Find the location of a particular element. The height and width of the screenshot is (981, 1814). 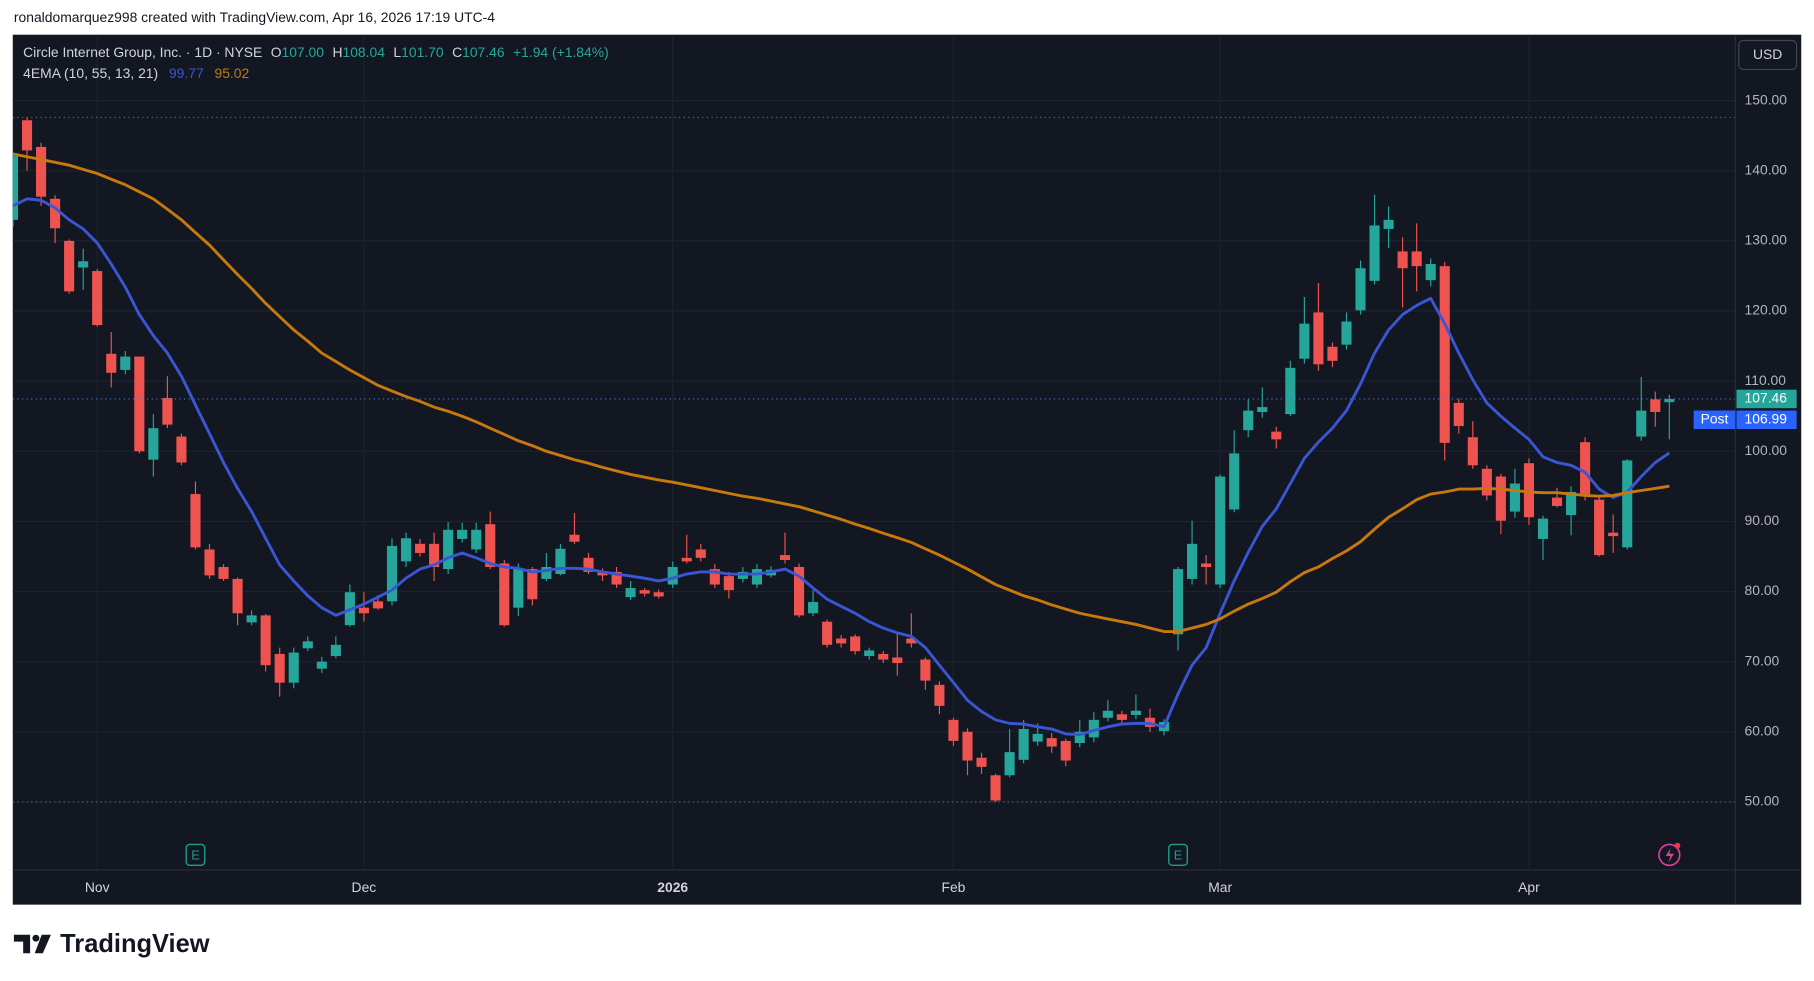

ohlc-value: 101.70 is located at coordinates (422, 52).